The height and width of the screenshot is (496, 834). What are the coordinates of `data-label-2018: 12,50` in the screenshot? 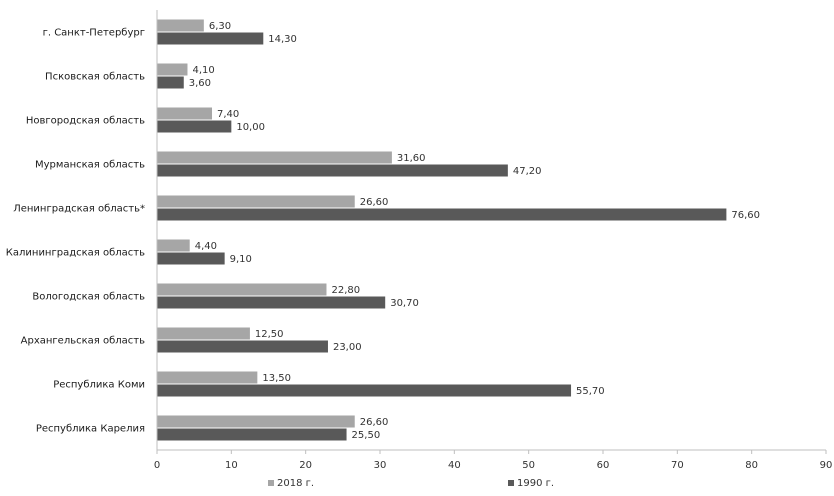 It's located at (269, 334).